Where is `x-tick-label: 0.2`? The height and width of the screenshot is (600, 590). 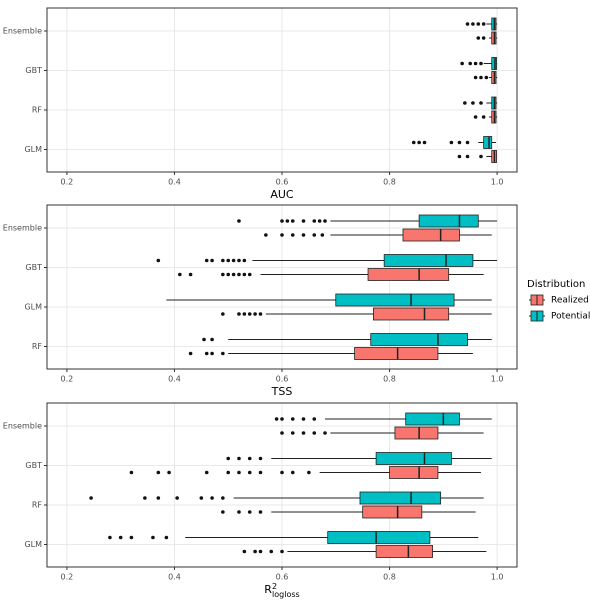
x-tick-label: 0.2 is located at coordinates (67, 379).